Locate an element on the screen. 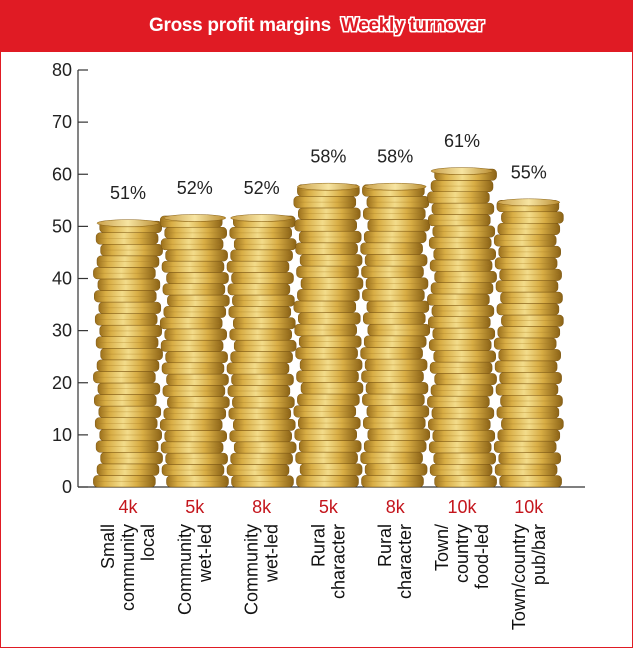  category-label: Town/country food-led is located at coordinates (462, 556).